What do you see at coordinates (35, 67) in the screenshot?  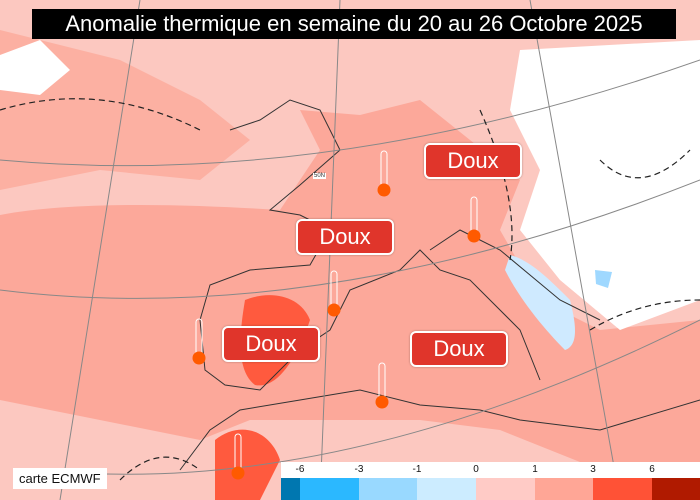 I see `neutral-zone-nw` at bounding box center [35, 67].